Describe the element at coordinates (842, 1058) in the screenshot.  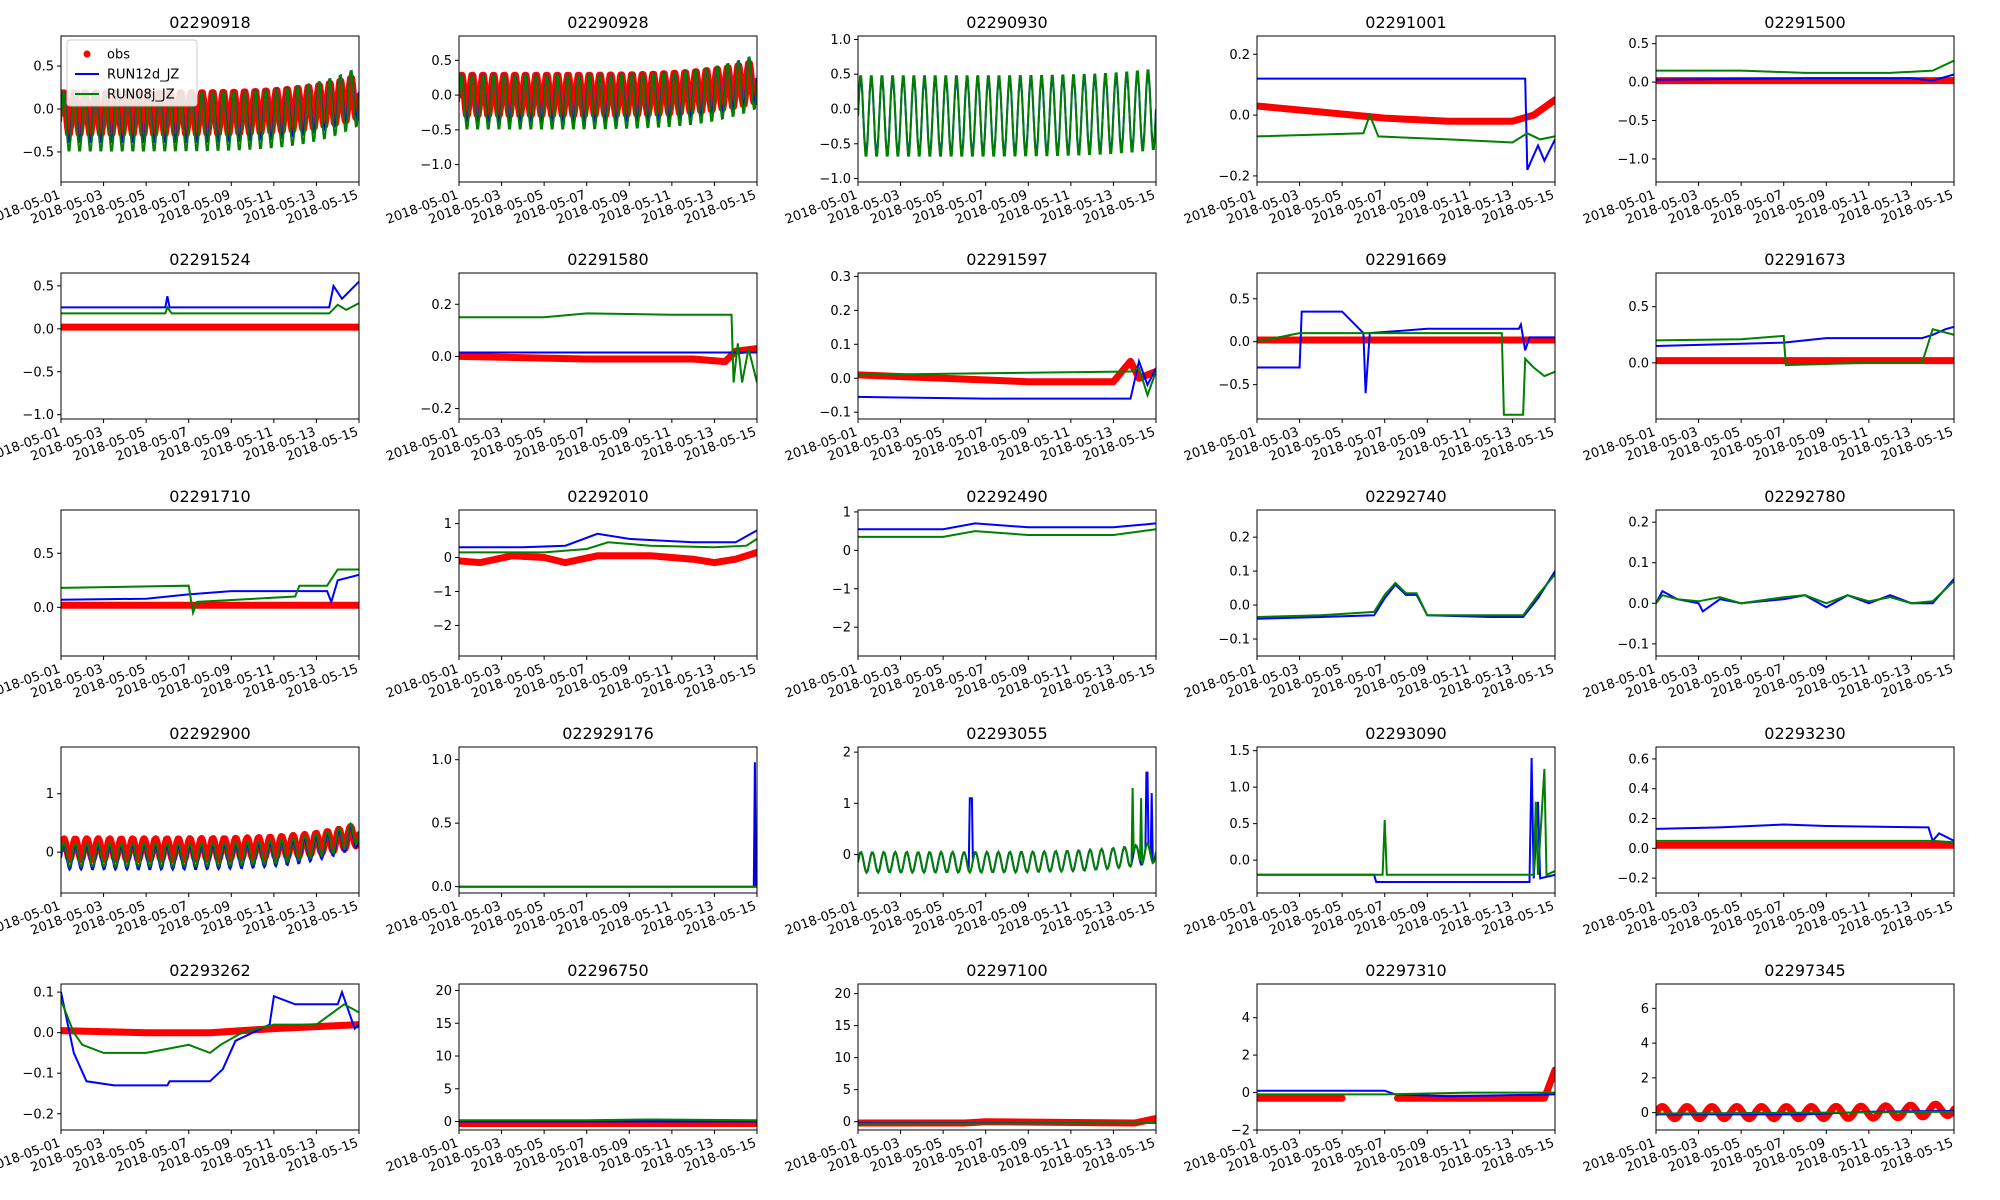
I see `y-tick-label: 10` at that location.